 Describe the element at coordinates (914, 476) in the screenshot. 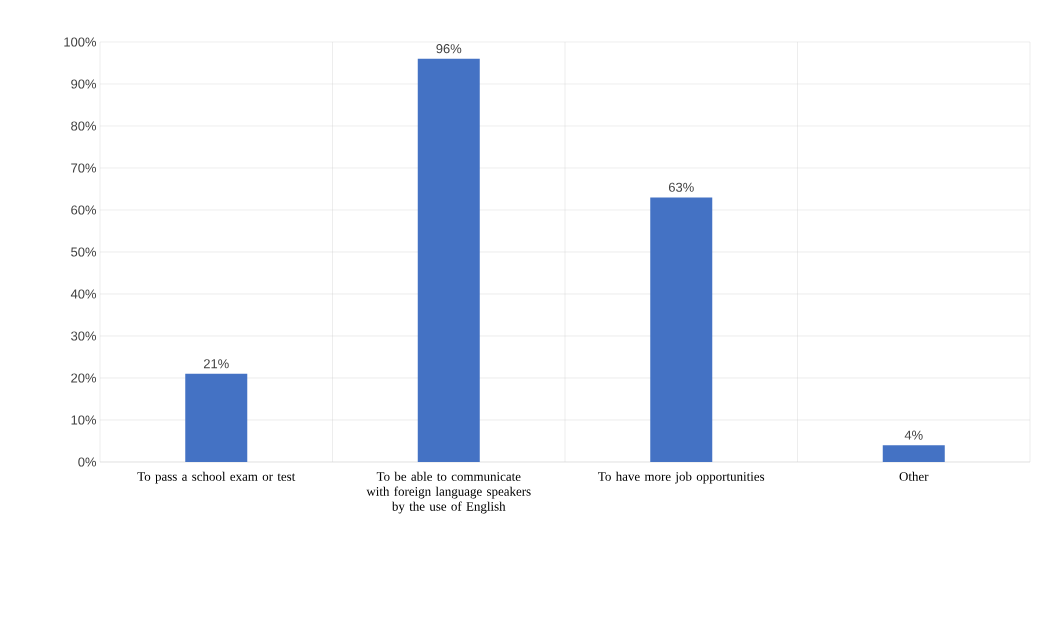

I see `x-tick-label: Other` at that location.